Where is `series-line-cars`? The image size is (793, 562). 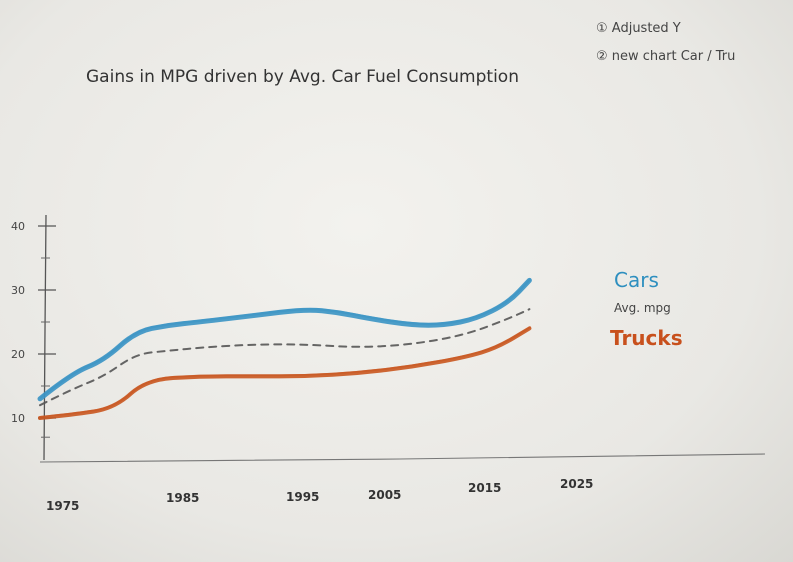 series-line-cars is located at coordinates (284, 339).